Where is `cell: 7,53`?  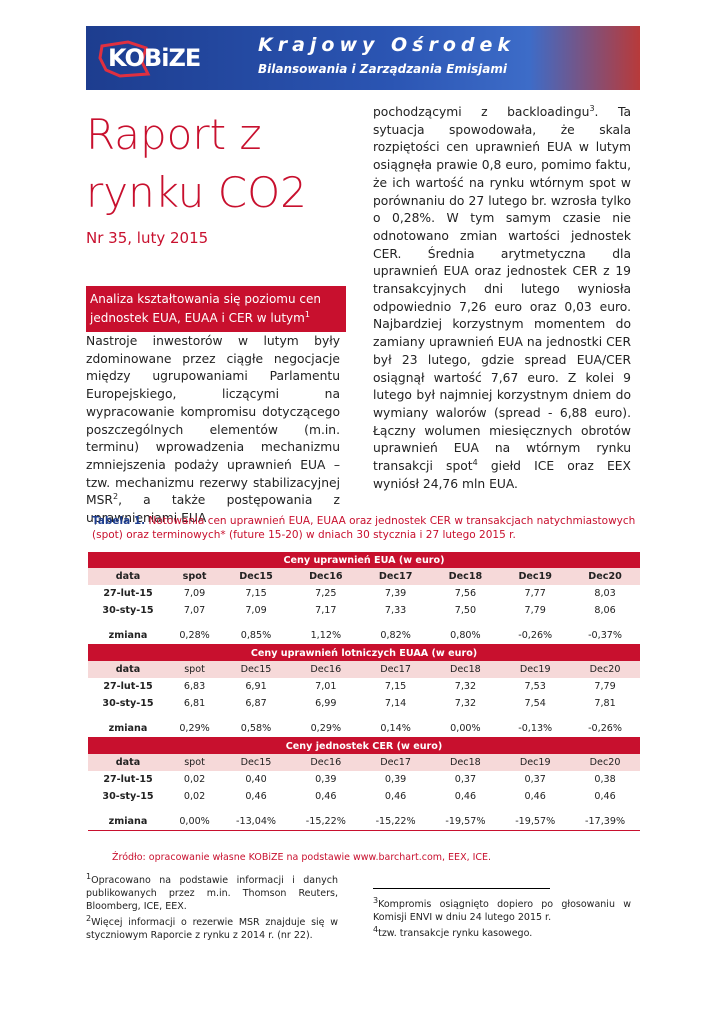
cell: 7,53 is located at coordinates (535, 686).